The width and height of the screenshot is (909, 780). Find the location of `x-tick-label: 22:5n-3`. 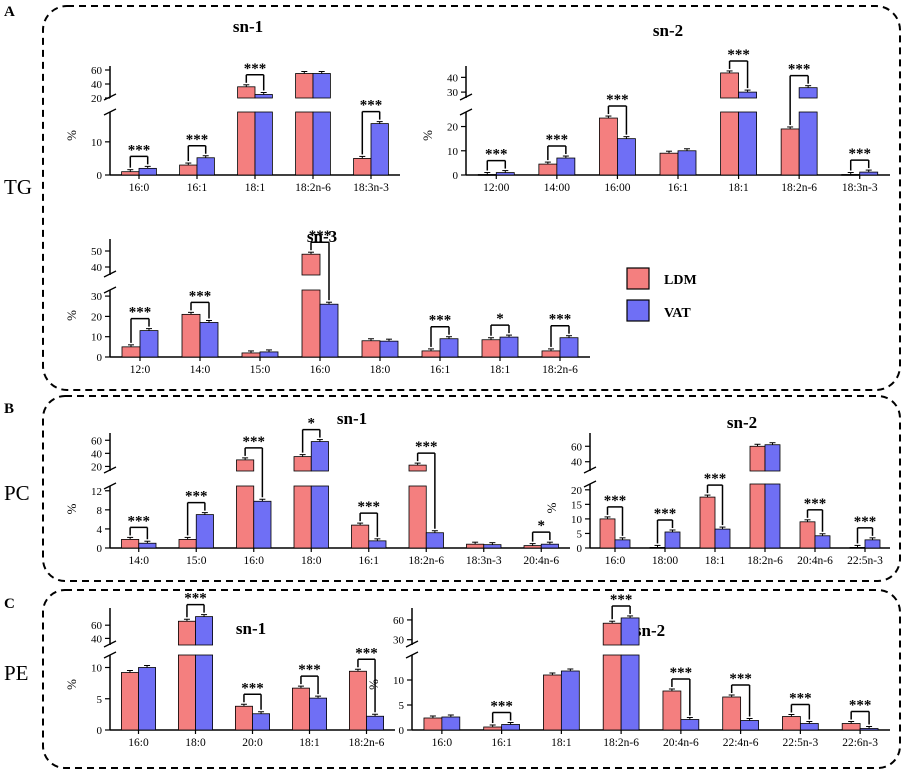

x-tick-label: 22:5n-3 is located at coordinates (865, 561).